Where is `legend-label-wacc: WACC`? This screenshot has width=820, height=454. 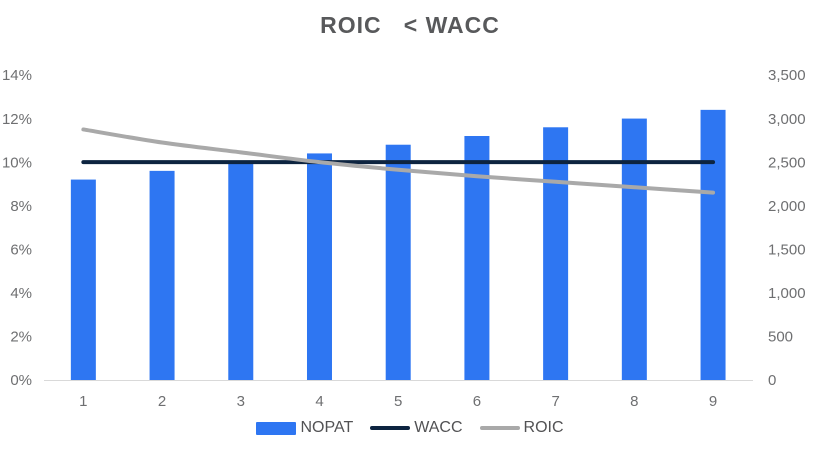
legend-label-wacc: WACC is located at coordinates (438, 427).